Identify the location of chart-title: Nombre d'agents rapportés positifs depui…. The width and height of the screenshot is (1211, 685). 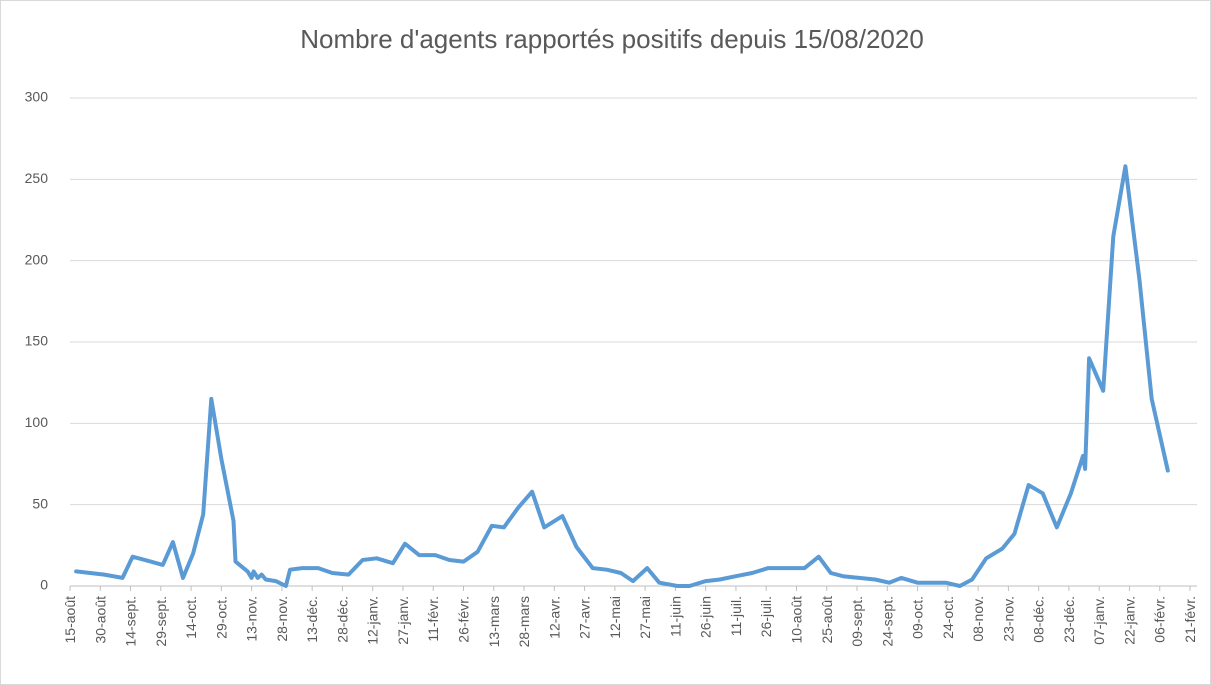
(612, 39).